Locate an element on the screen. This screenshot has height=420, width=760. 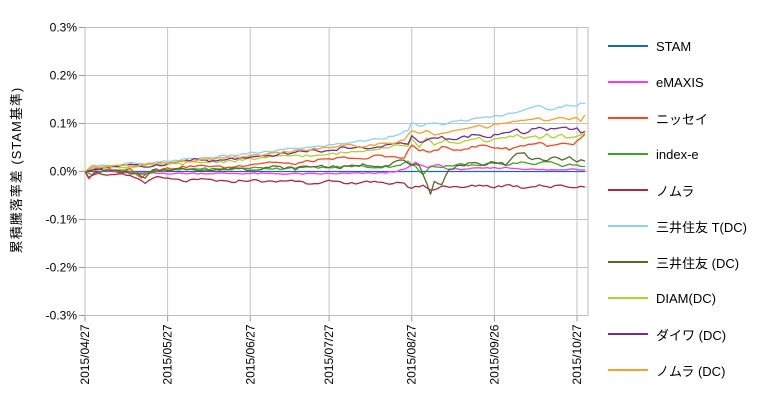
series-line-ノムラ (DC) is located at coordinates (335, 143).